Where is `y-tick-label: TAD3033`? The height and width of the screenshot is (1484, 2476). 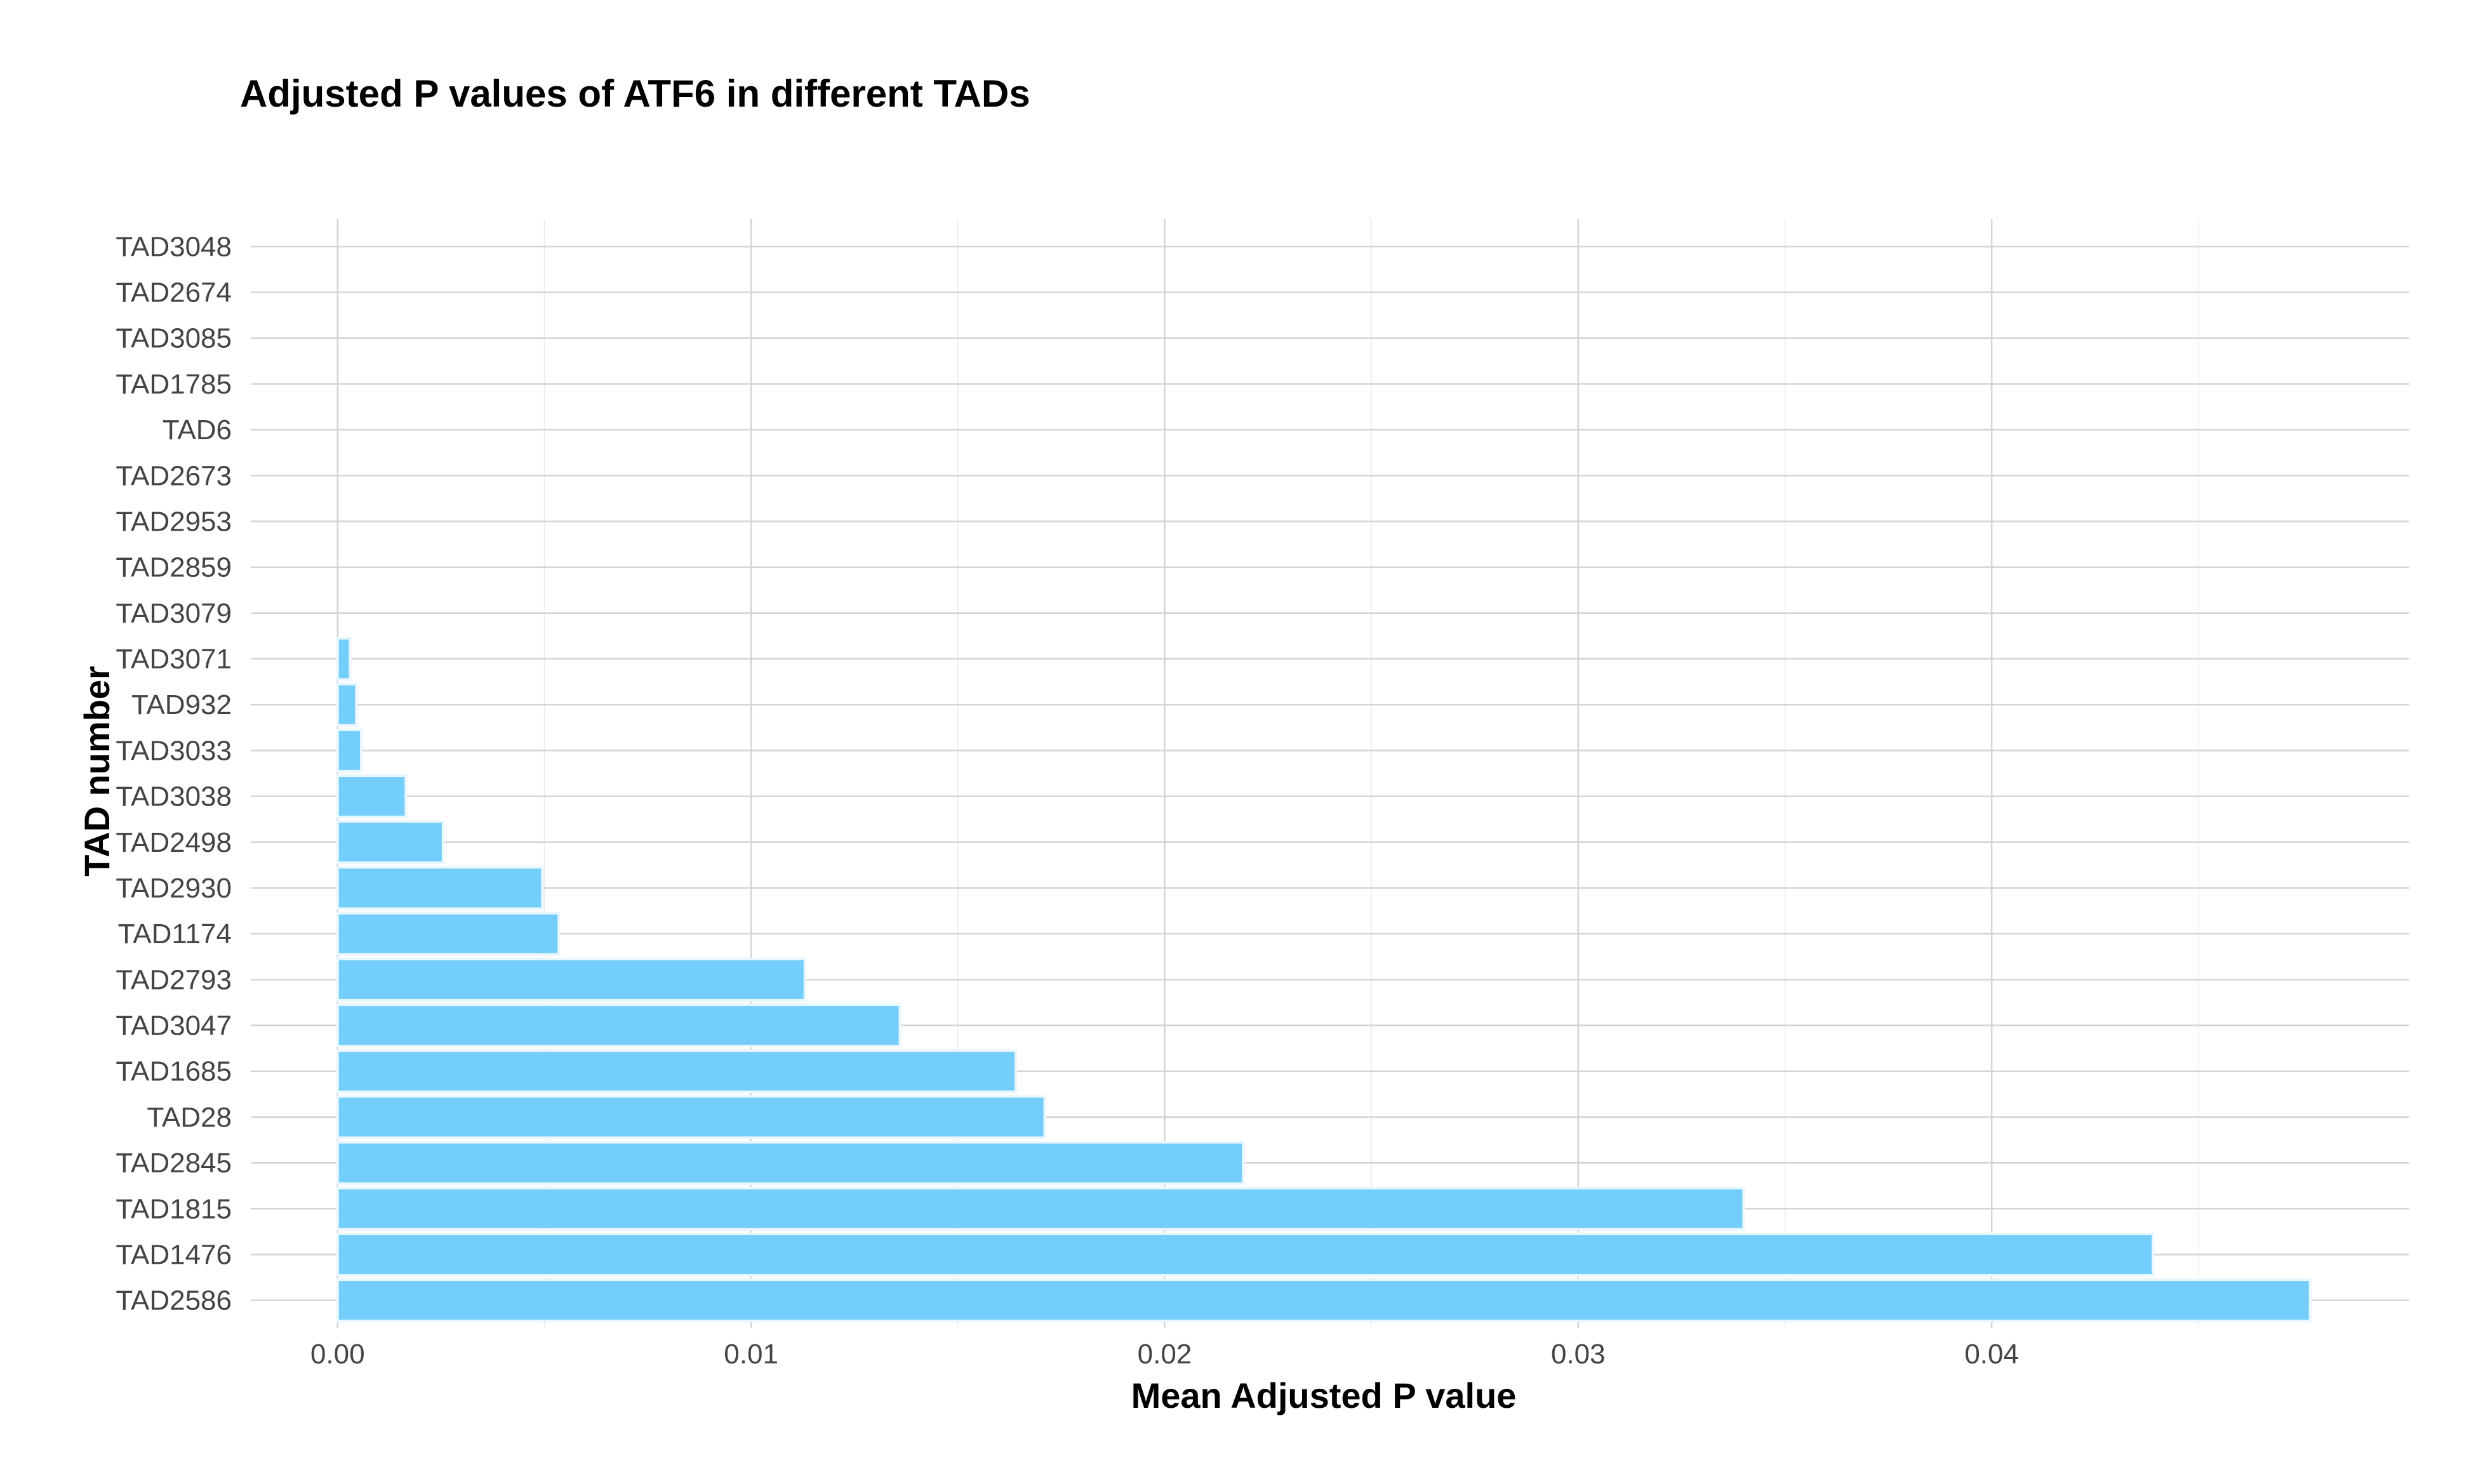
y-tick-label: TAD3033 is located at coordinates (174, 750).